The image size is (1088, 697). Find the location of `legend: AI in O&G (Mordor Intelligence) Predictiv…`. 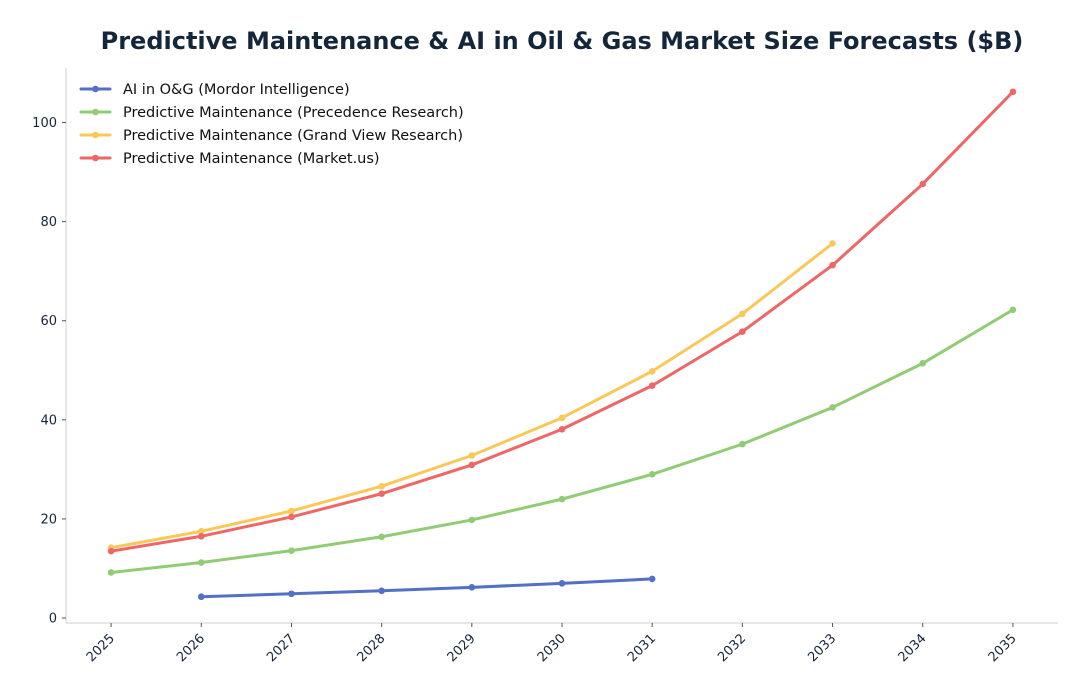

legend: AI in O&G (Mordor Intelligence) Predictiv… is located at coordinates (271, 124).